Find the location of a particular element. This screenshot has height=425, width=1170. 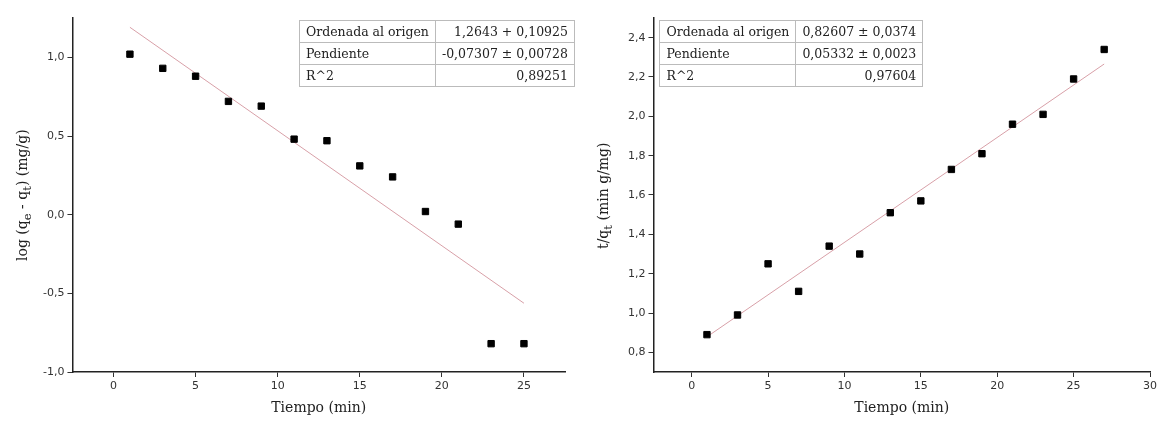

annotation: 0,82607 ± 0,0374 is located at coordinates (859, 31).